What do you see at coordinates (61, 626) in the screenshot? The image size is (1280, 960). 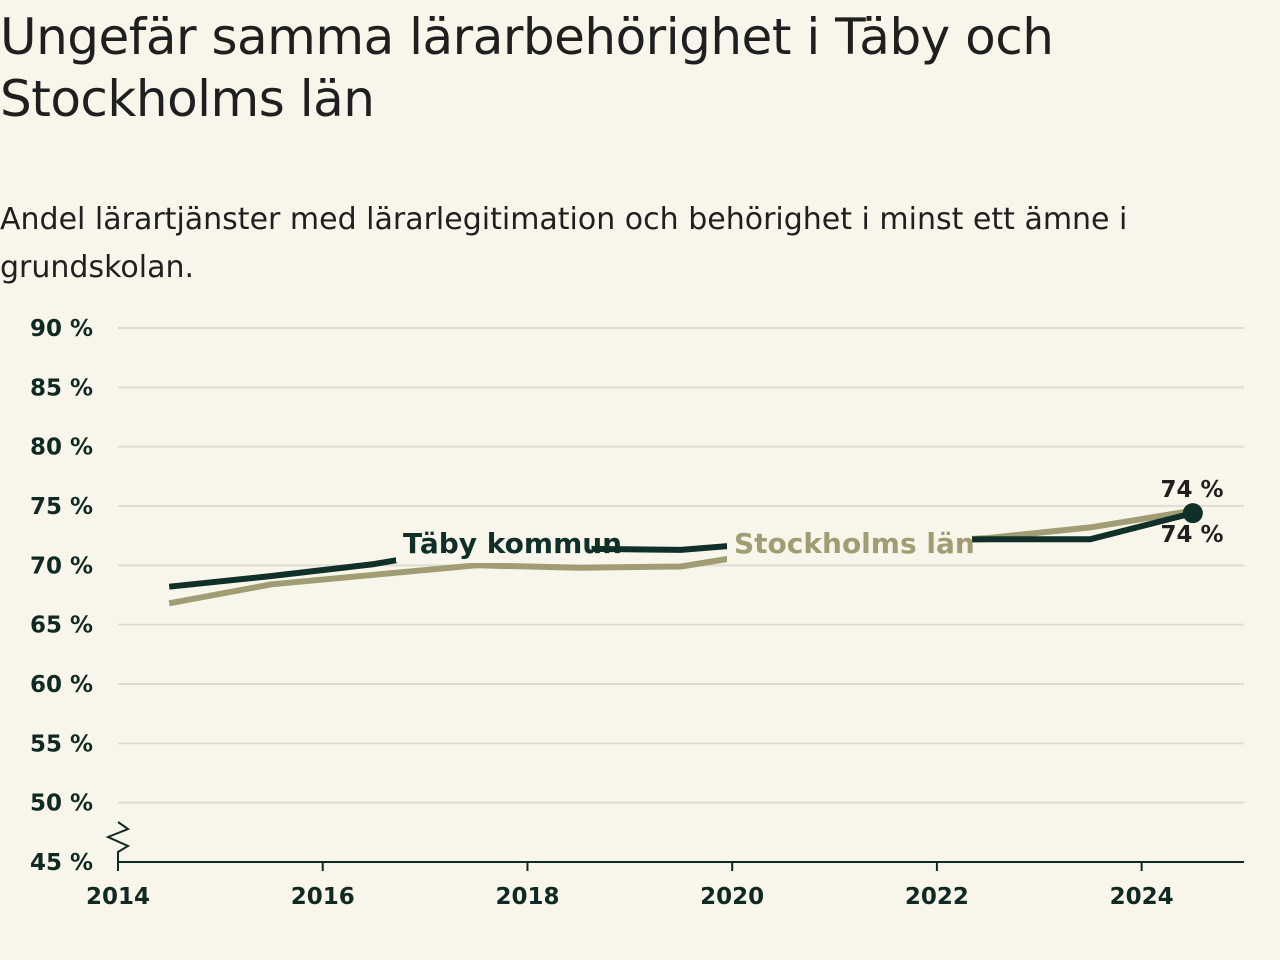 I see `y-tick-label: 65 %` at bounding box center [61, 626].